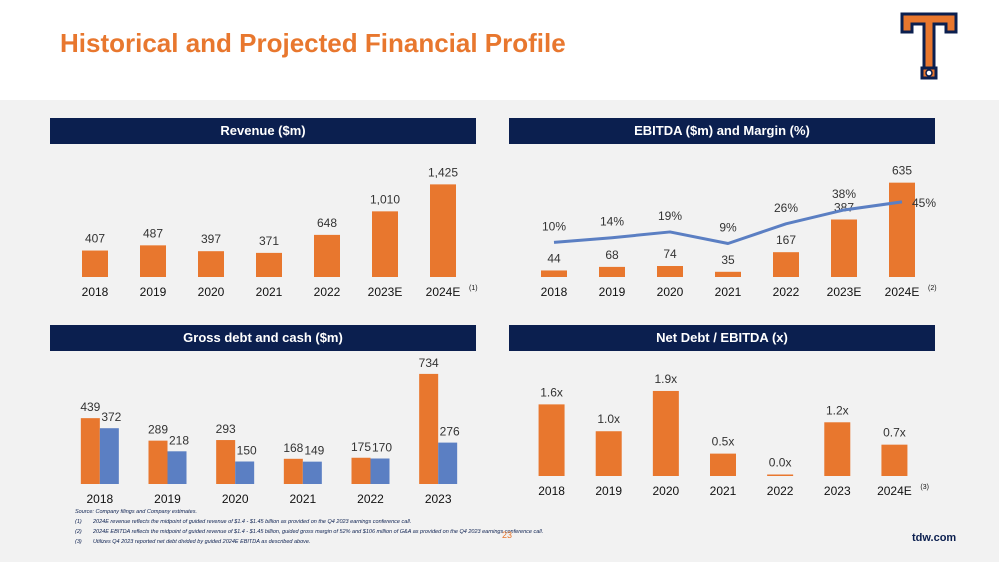 This screenshot has height=562, width=999. Describe the element at coordinates (554, 258) in the screenshot. I see `data-label: 44` at that location.